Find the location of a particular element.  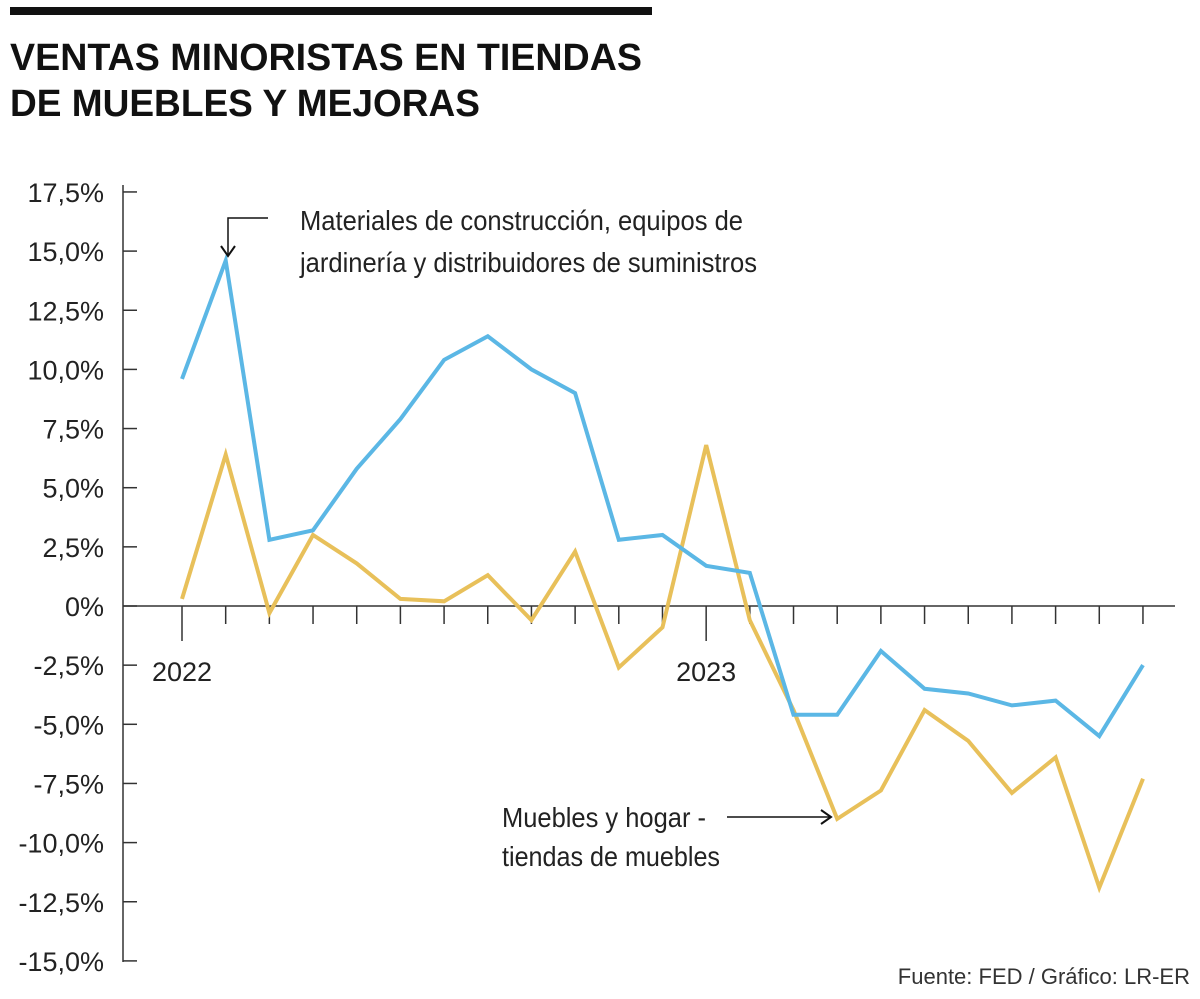

y-tick-label: 5,0% is located at coordinates (73, 489).